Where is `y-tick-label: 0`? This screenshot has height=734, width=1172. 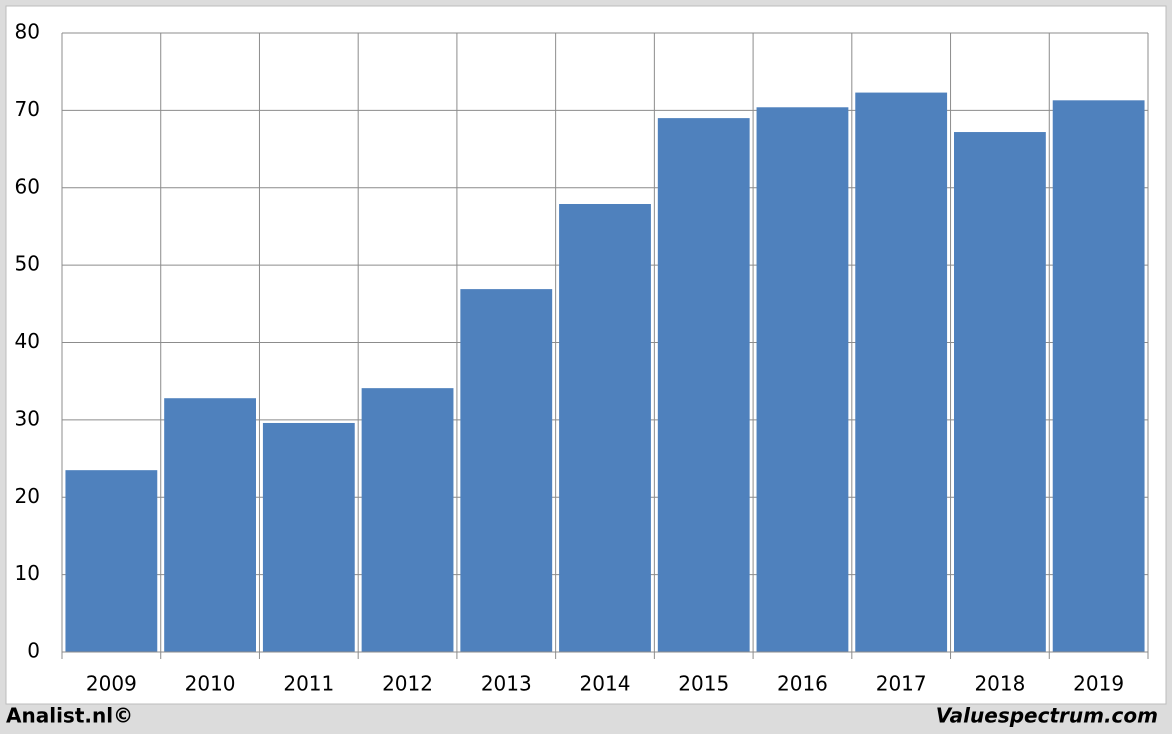 y-tick-label: 0 is located at coordinates (33, 651).